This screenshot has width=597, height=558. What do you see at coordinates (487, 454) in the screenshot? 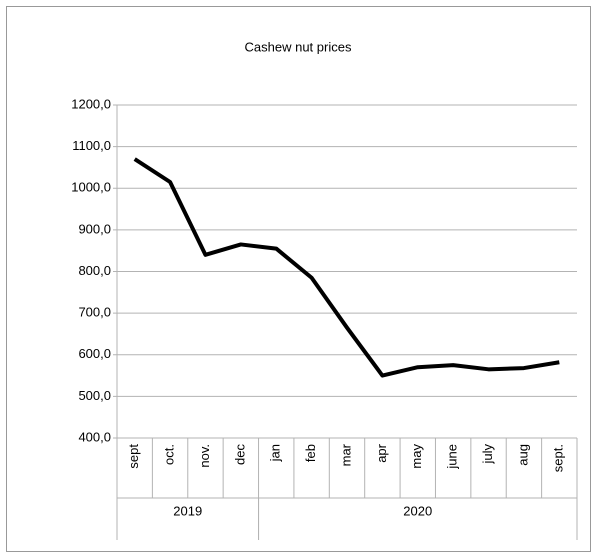
I see `x-tick-label: july` at bounding box center [487, 454].